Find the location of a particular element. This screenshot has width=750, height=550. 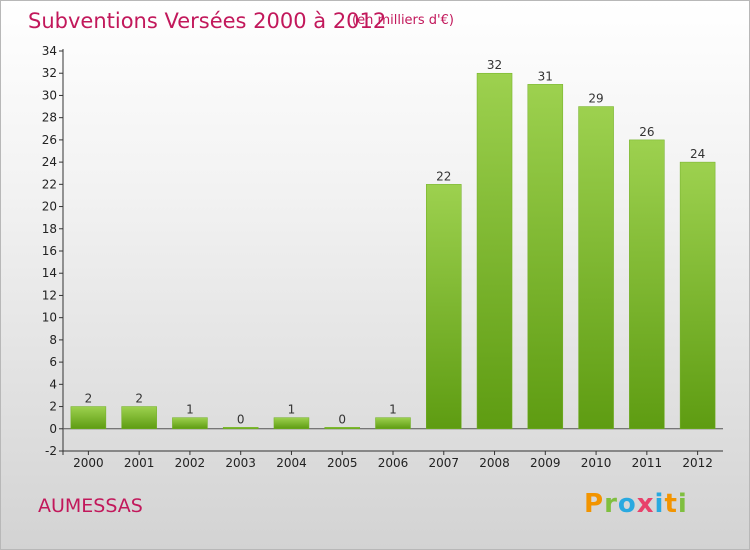

x-tick-label: 2005 is located at coordinates (342, 463).